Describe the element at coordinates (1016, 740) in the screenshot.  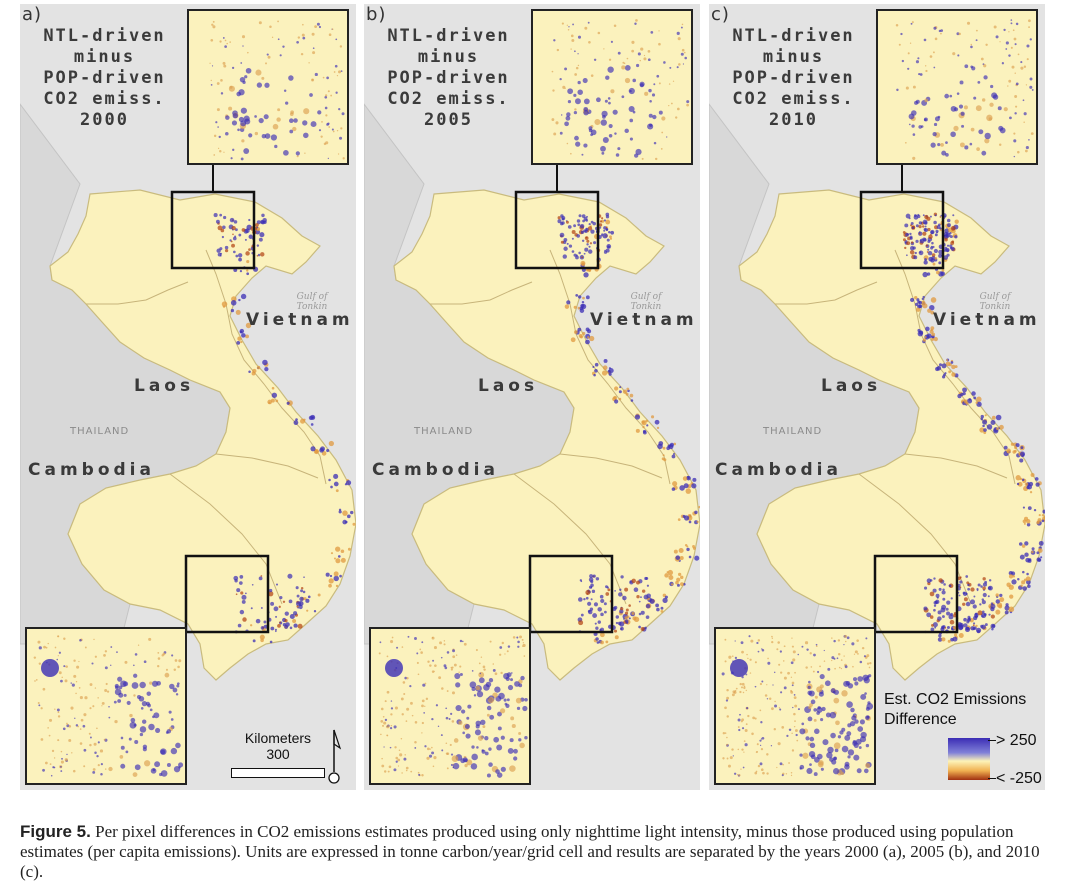
I see `legend-high-label: > 250` at that location.